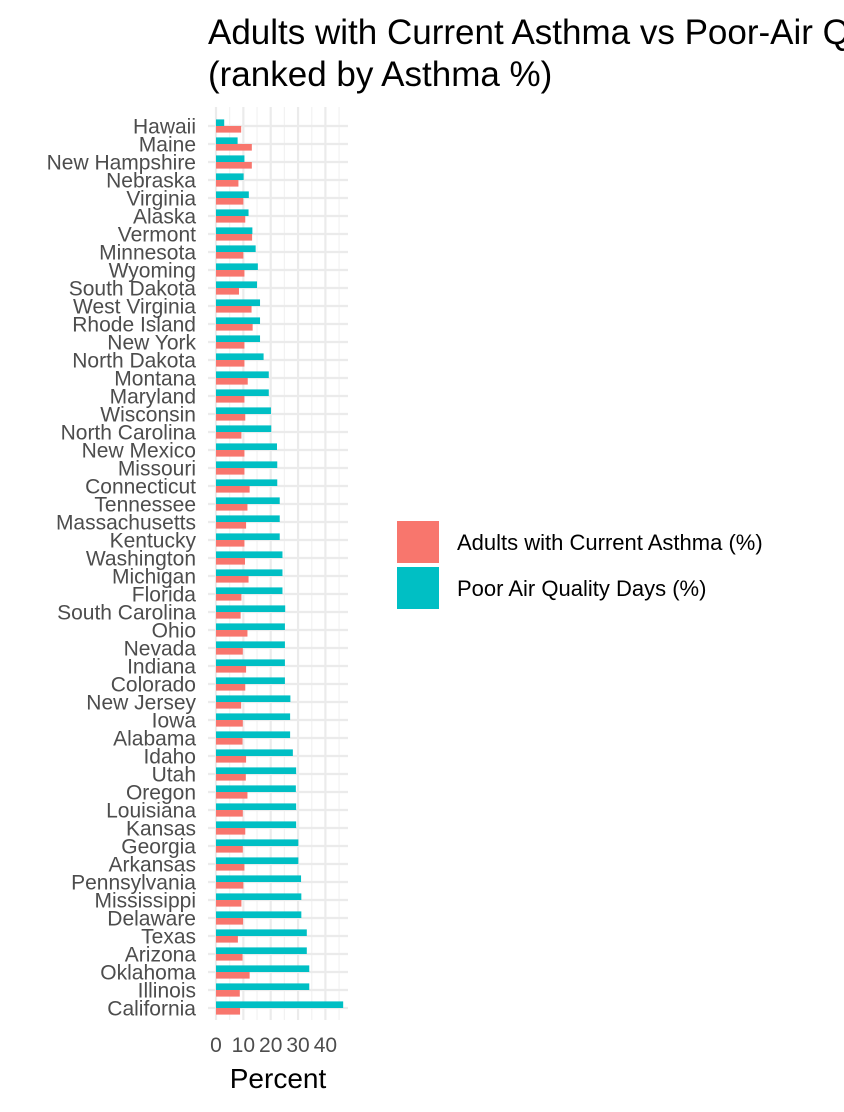  What do you see at coordinates (164, 217) in the screenshot?
I see `y-tick-label: Alaska` at bounding box center [164, 217].